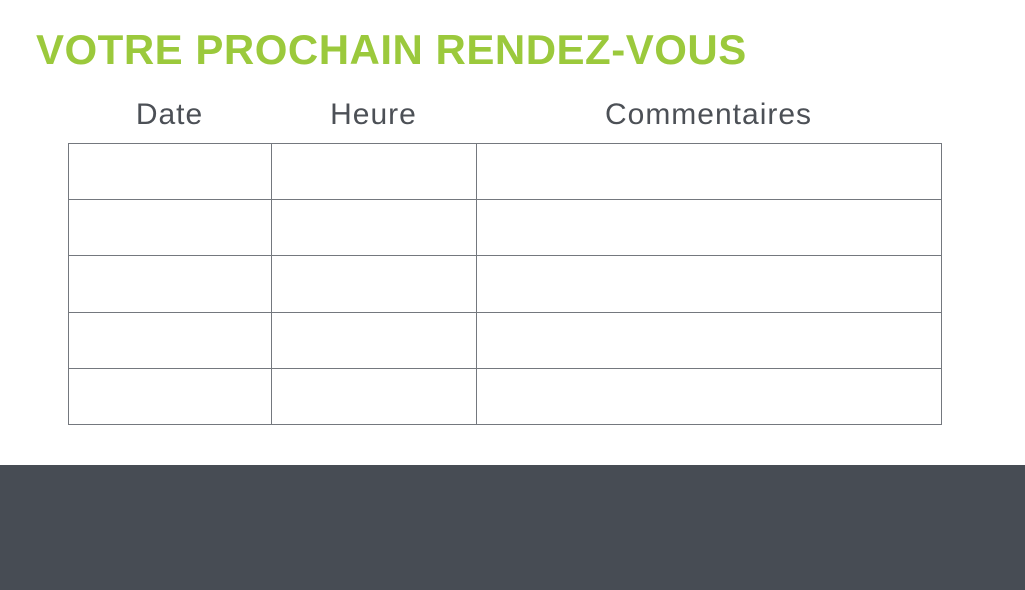 This screenshot has width=1025, height=590. Describe the element at coordinates (708, 114) in the screenshot. I see `column-header-commentaires: Commentaires` at that location.